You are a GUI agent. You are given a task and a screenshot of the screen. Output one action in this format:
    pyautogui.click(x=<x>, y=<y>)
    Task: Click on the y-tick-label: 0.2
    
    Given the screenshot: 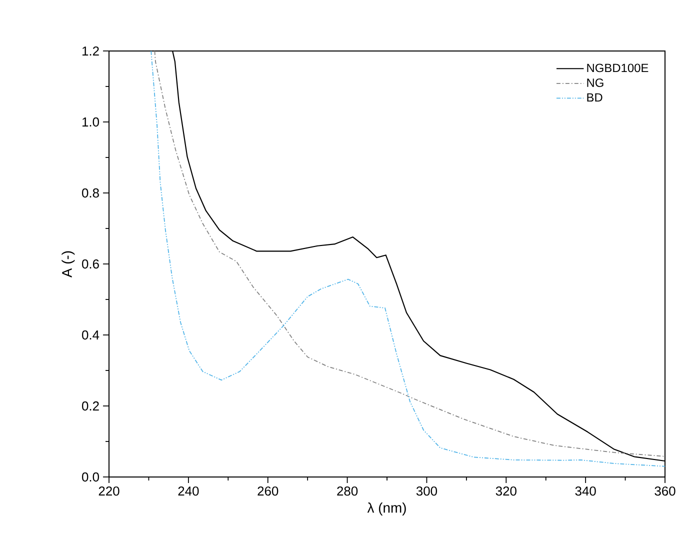 What is the action you would take?
    pyautogui.click(x=90, y=406)
    